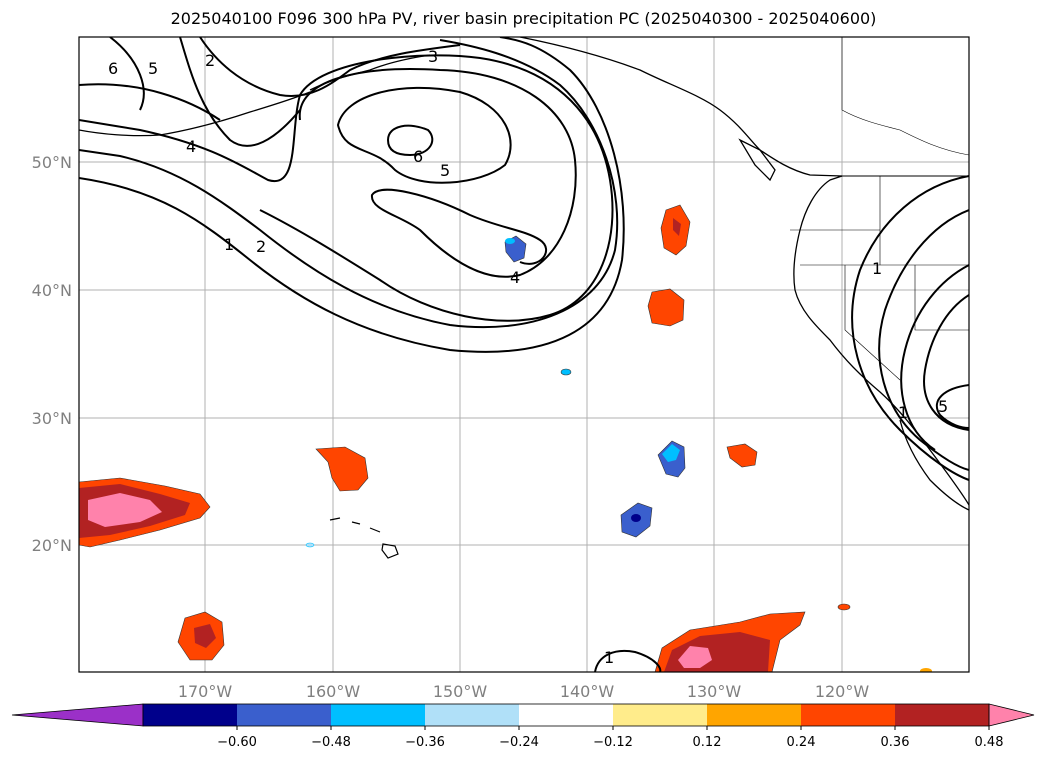 The height and width of the screenshot is (765, 1047). Describe the element at coordinates (989, 742) in the screenshot. I see `colorbar-tick-label: 0.48` at that location.